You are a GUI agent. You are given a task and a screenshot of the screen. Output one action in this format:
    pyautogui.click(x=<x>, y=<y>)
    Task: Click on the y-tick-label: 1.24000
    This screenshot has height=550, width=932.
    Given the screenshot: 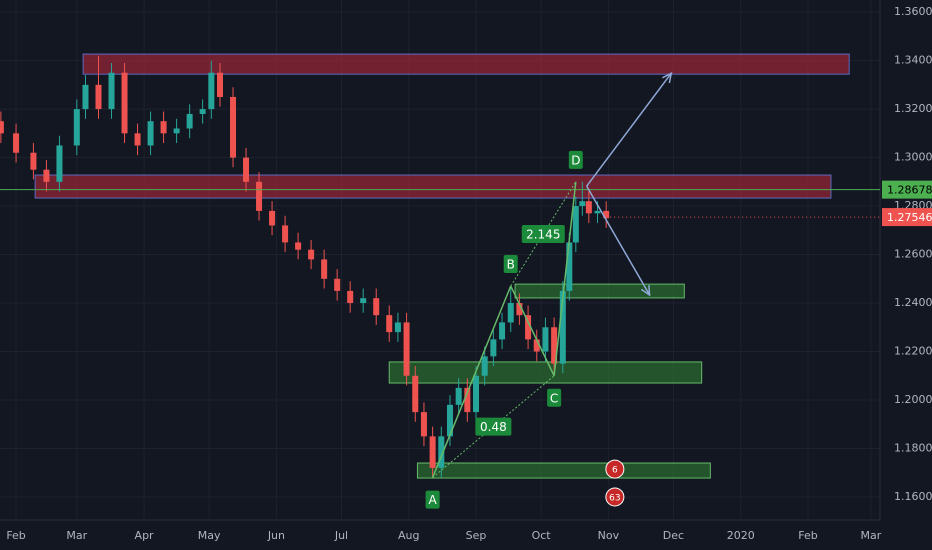 What is the action you would take?
    pyautogui.click(x=913, y=302)
    